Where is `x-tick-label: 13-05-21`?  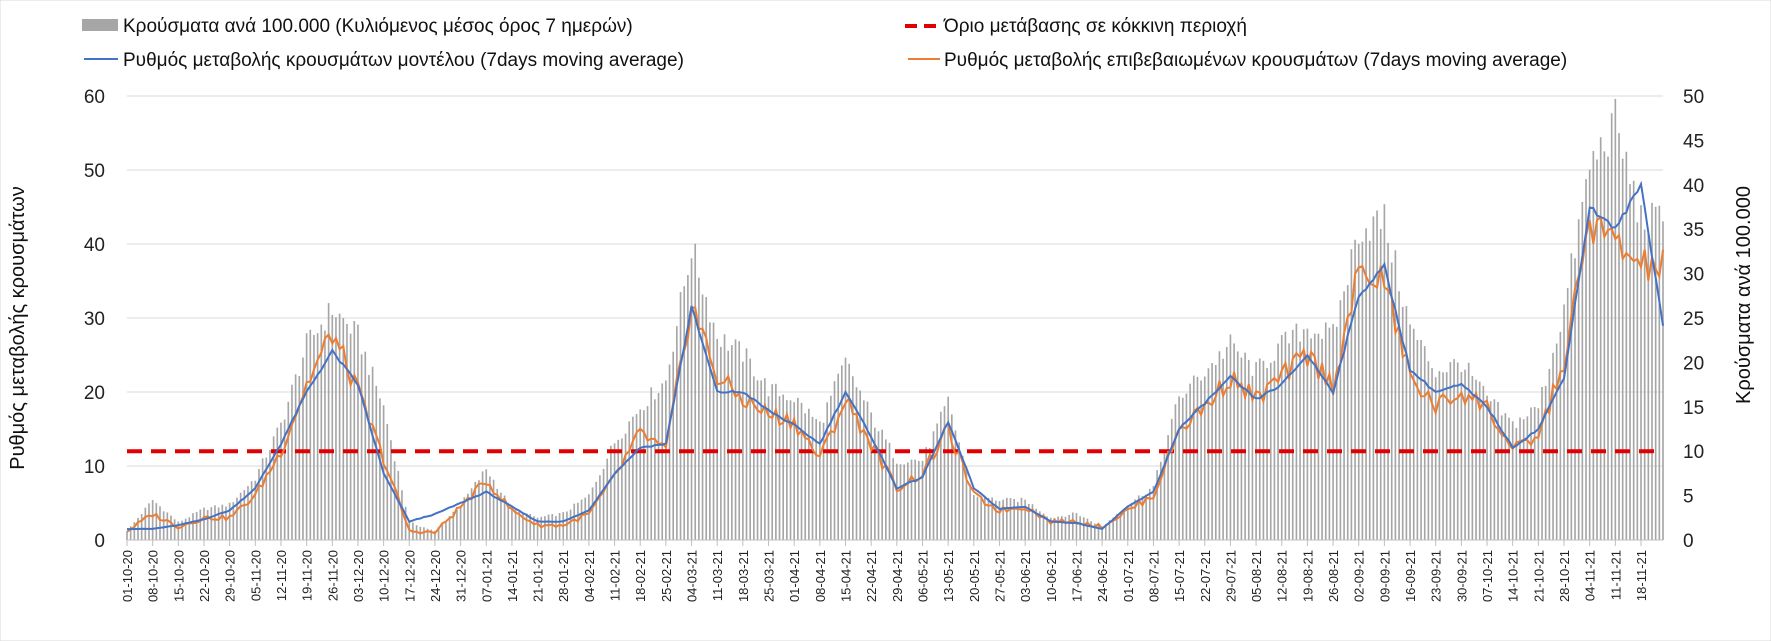
x-tick-label: 13-05-21 is located at coordinates (948, 576).